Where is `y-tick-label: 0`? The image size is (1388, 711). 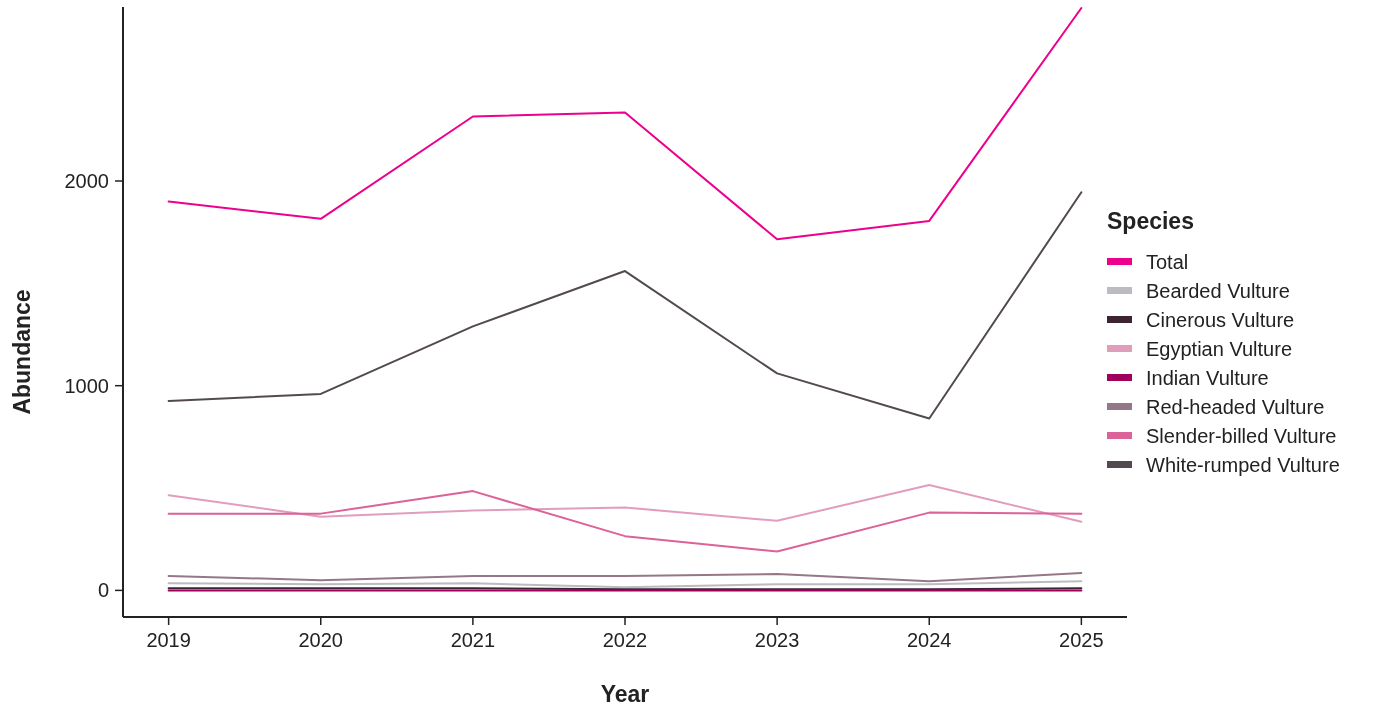 y-tick-label: 0 is located at coordinates (103, 590).